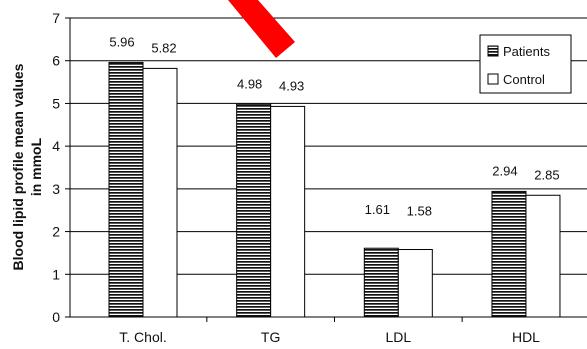  I want to click on data-label-control-3: 2.85, so click(546, 174).